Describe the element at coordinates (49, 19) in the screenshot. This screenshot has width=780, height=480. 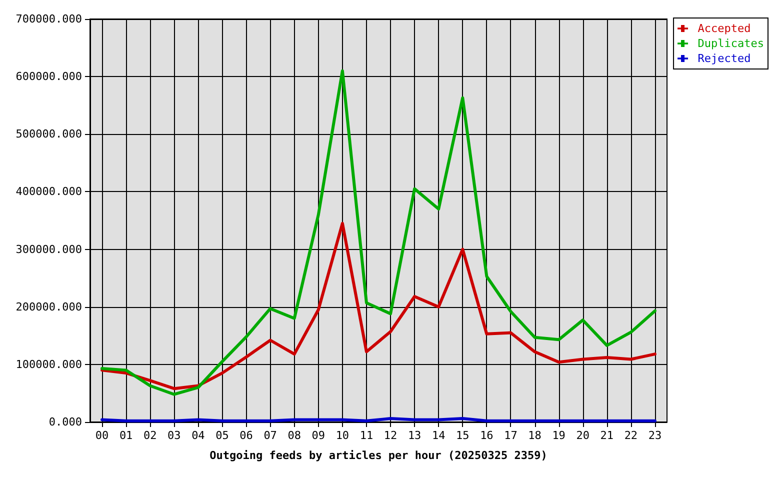
I see `y-tick-label: 700000.000` at that location.